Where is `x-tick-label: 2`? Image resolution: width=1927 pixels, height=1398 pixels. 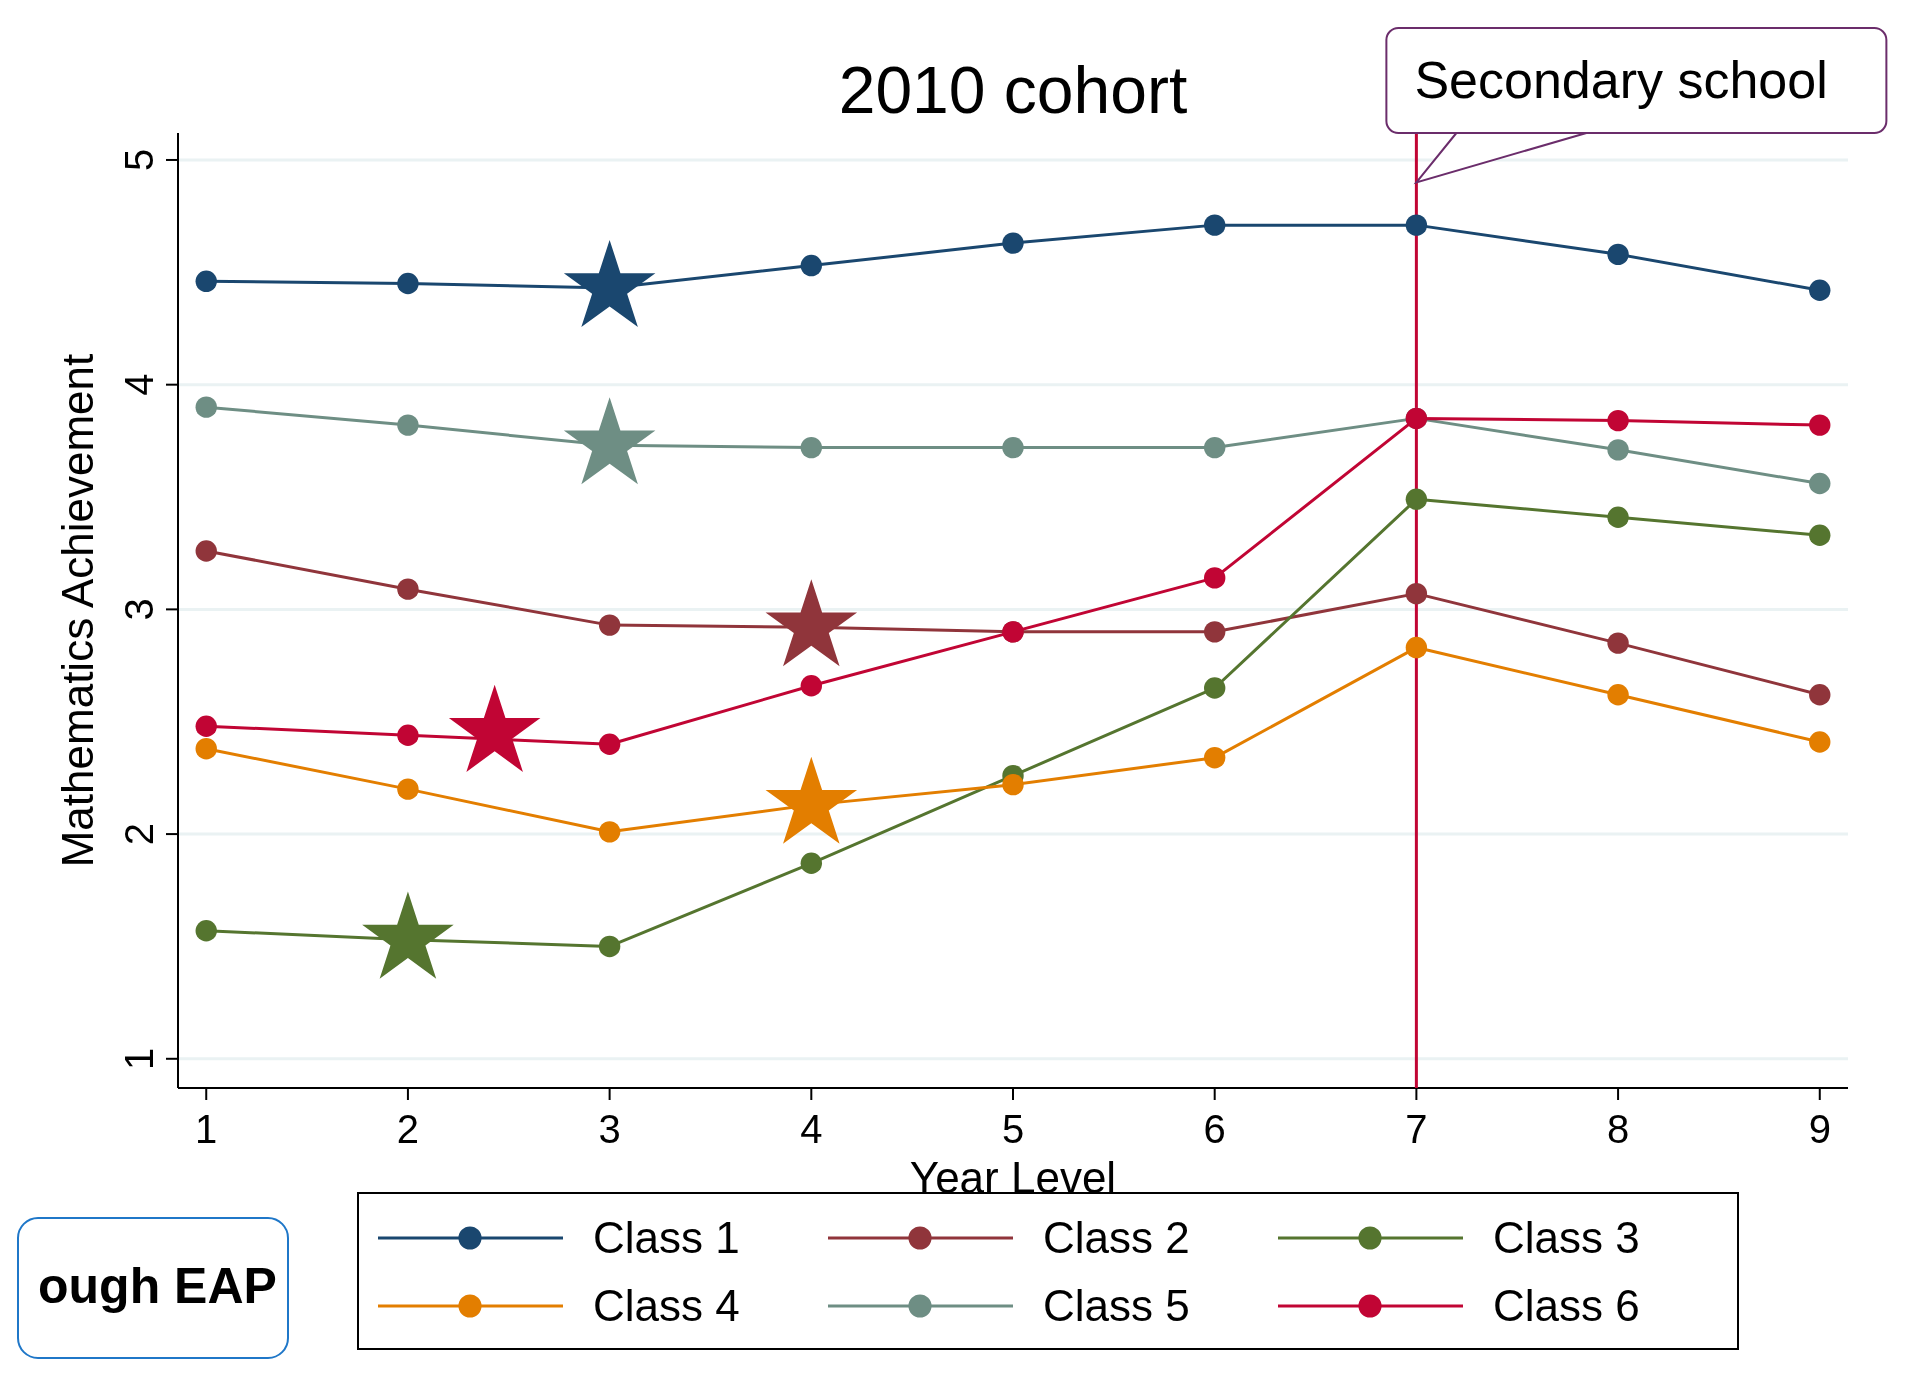 x-tick-label: 2 is located at coordinates (408, 1129).